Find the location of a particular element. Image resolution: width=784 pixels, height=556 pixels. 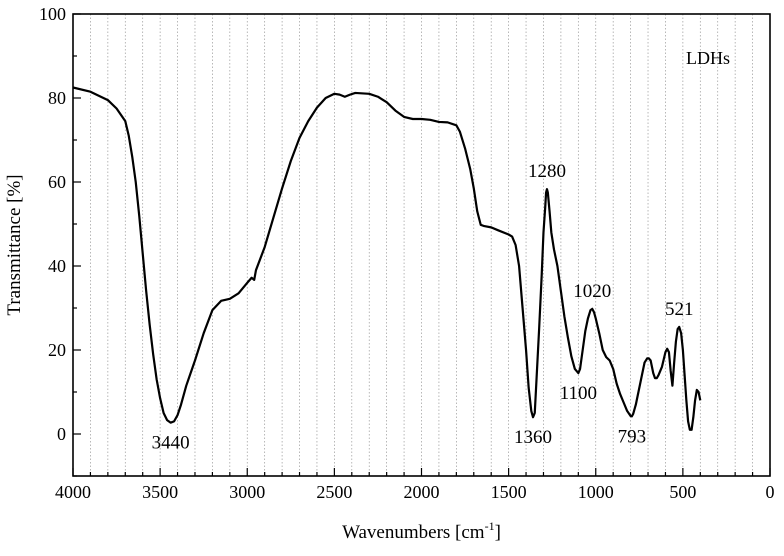

y-axis-title: Transmittance [%] is located at coordinates (14, 244).